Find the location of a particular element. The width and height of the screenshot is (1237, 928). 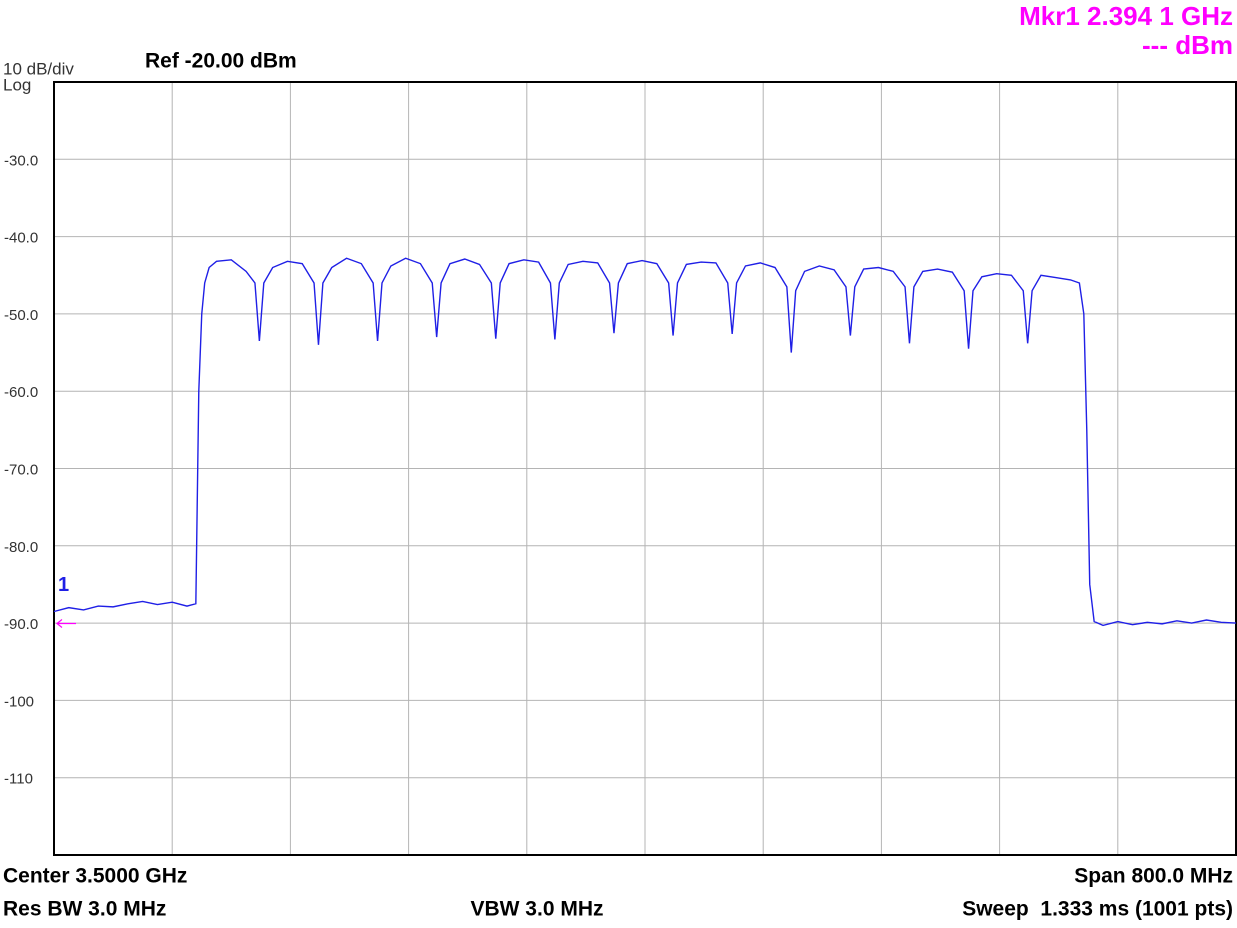

scale-label: 10 dB/div is located at coordinates (38, 68).